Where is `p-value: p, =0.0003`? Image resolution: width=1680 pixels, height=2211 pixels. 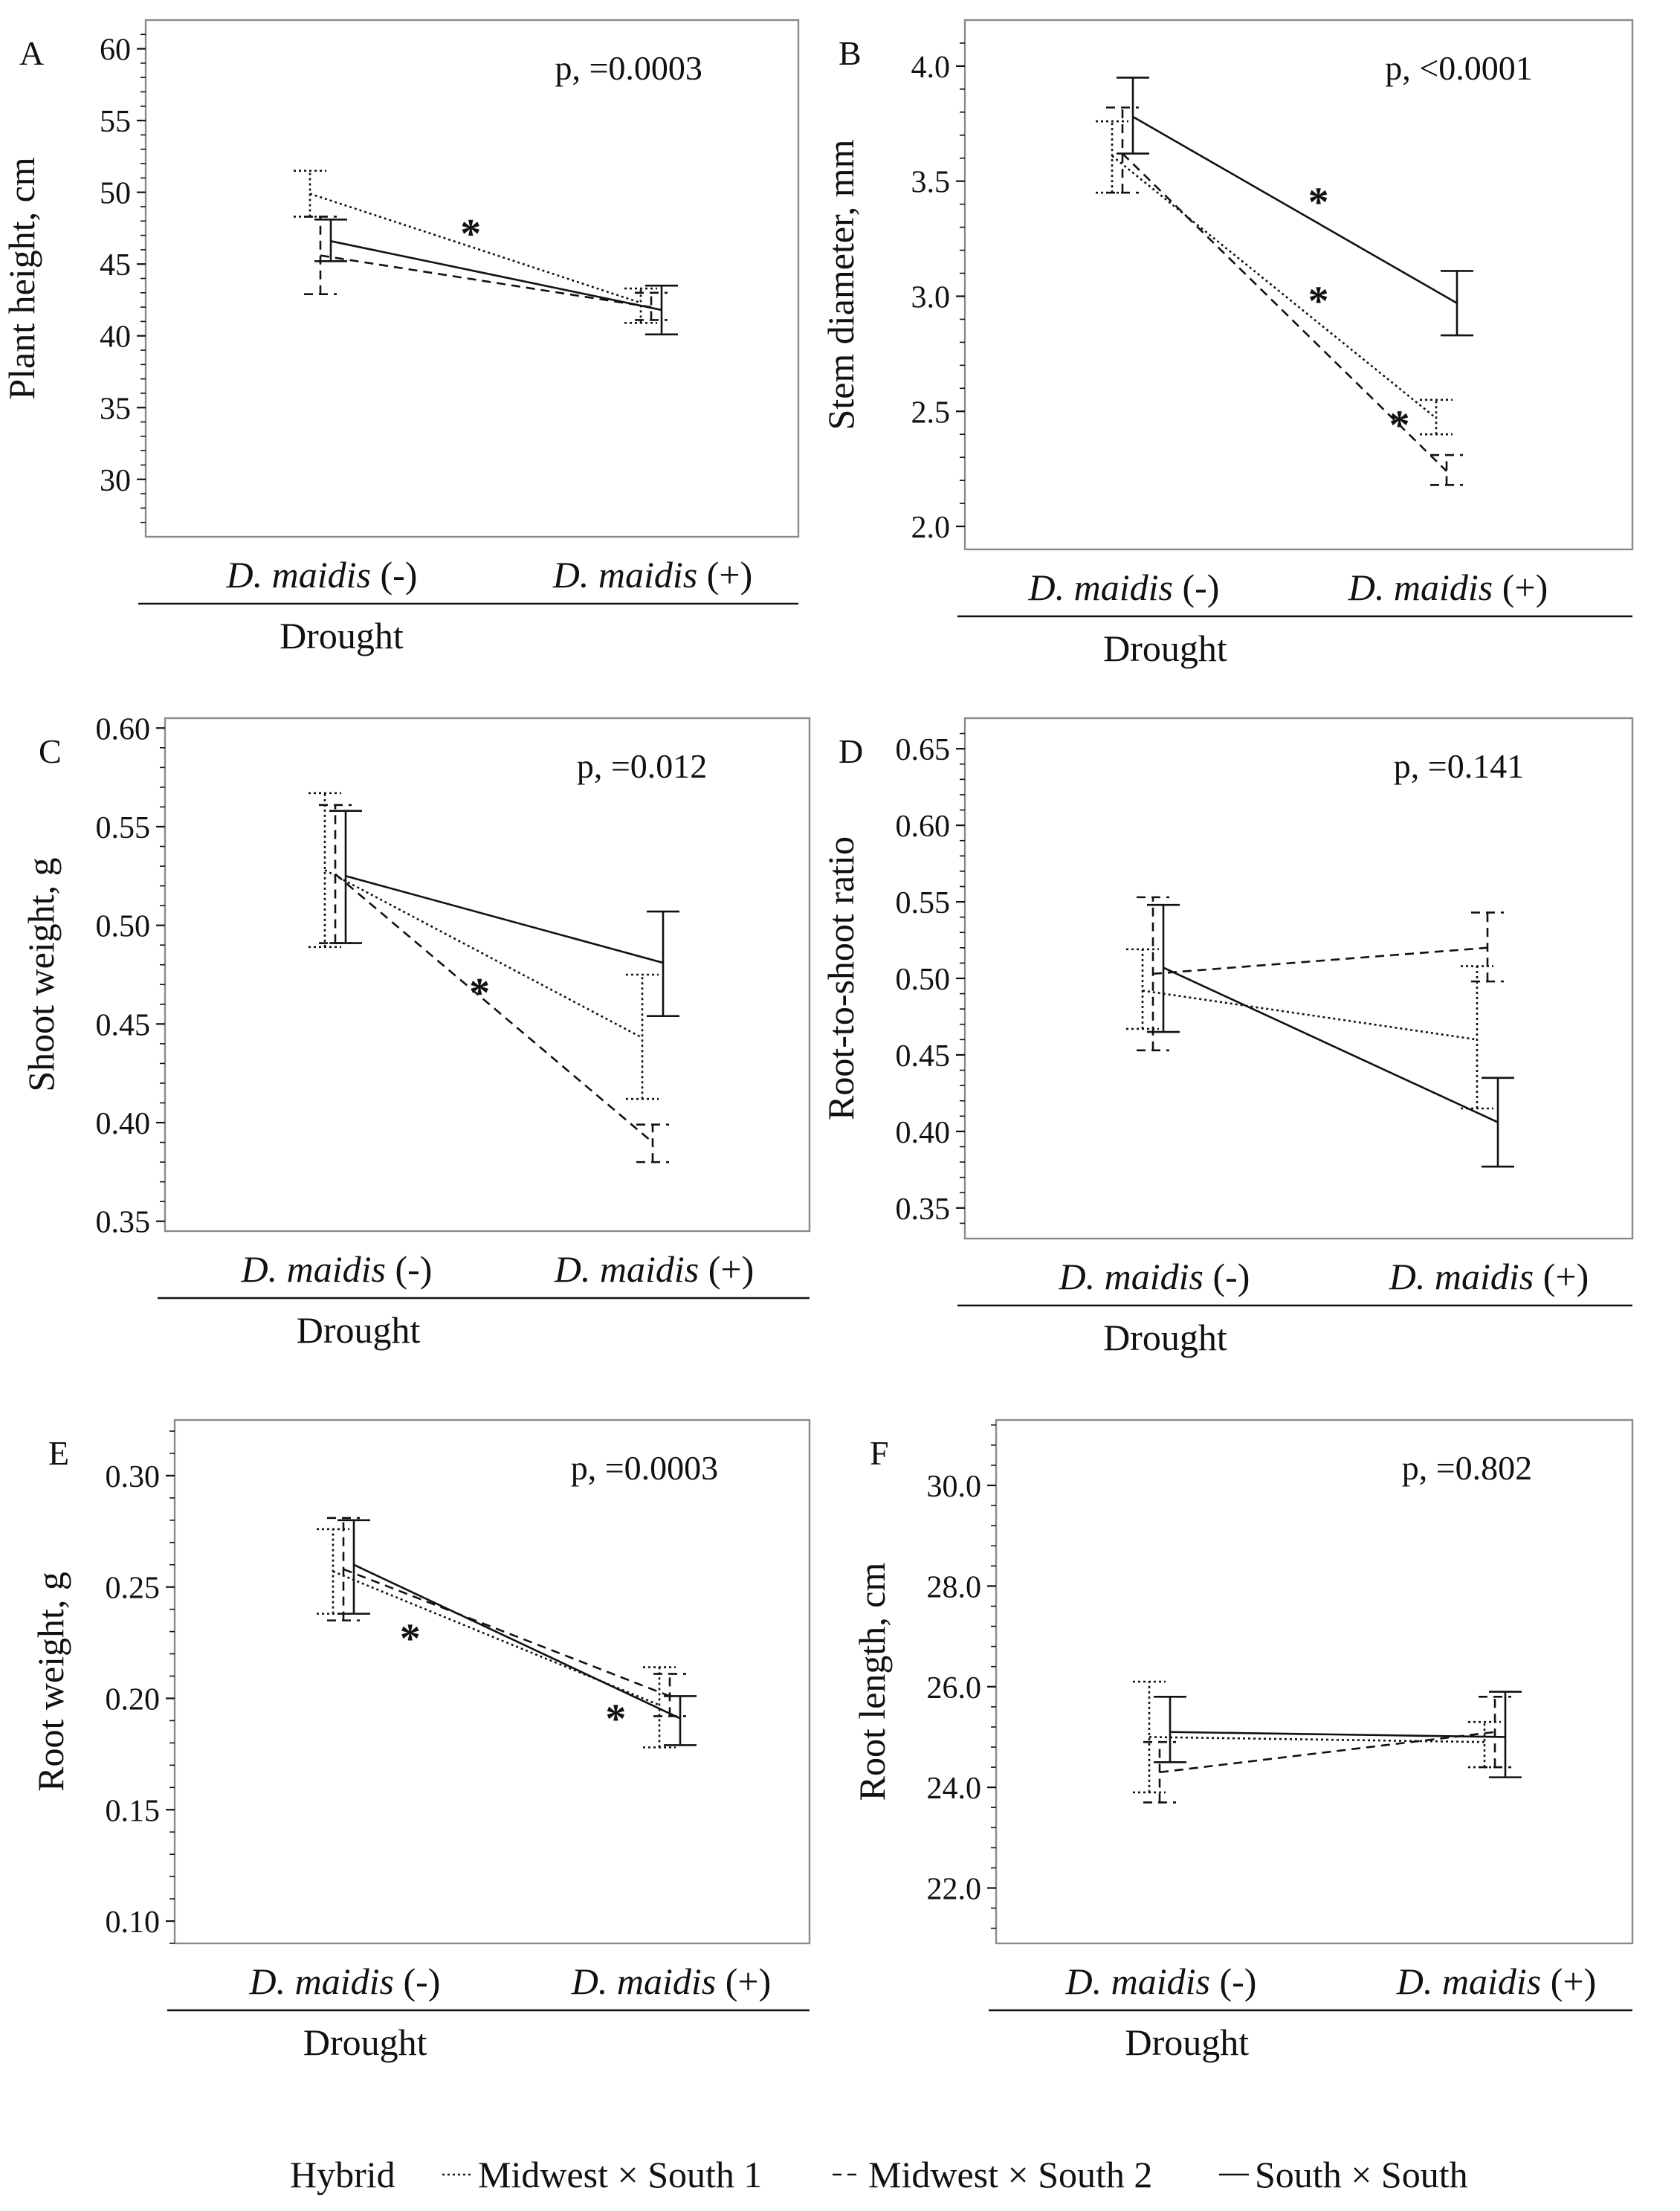 p-value: p, =0.0003 is located at coordinates (645, 1468).